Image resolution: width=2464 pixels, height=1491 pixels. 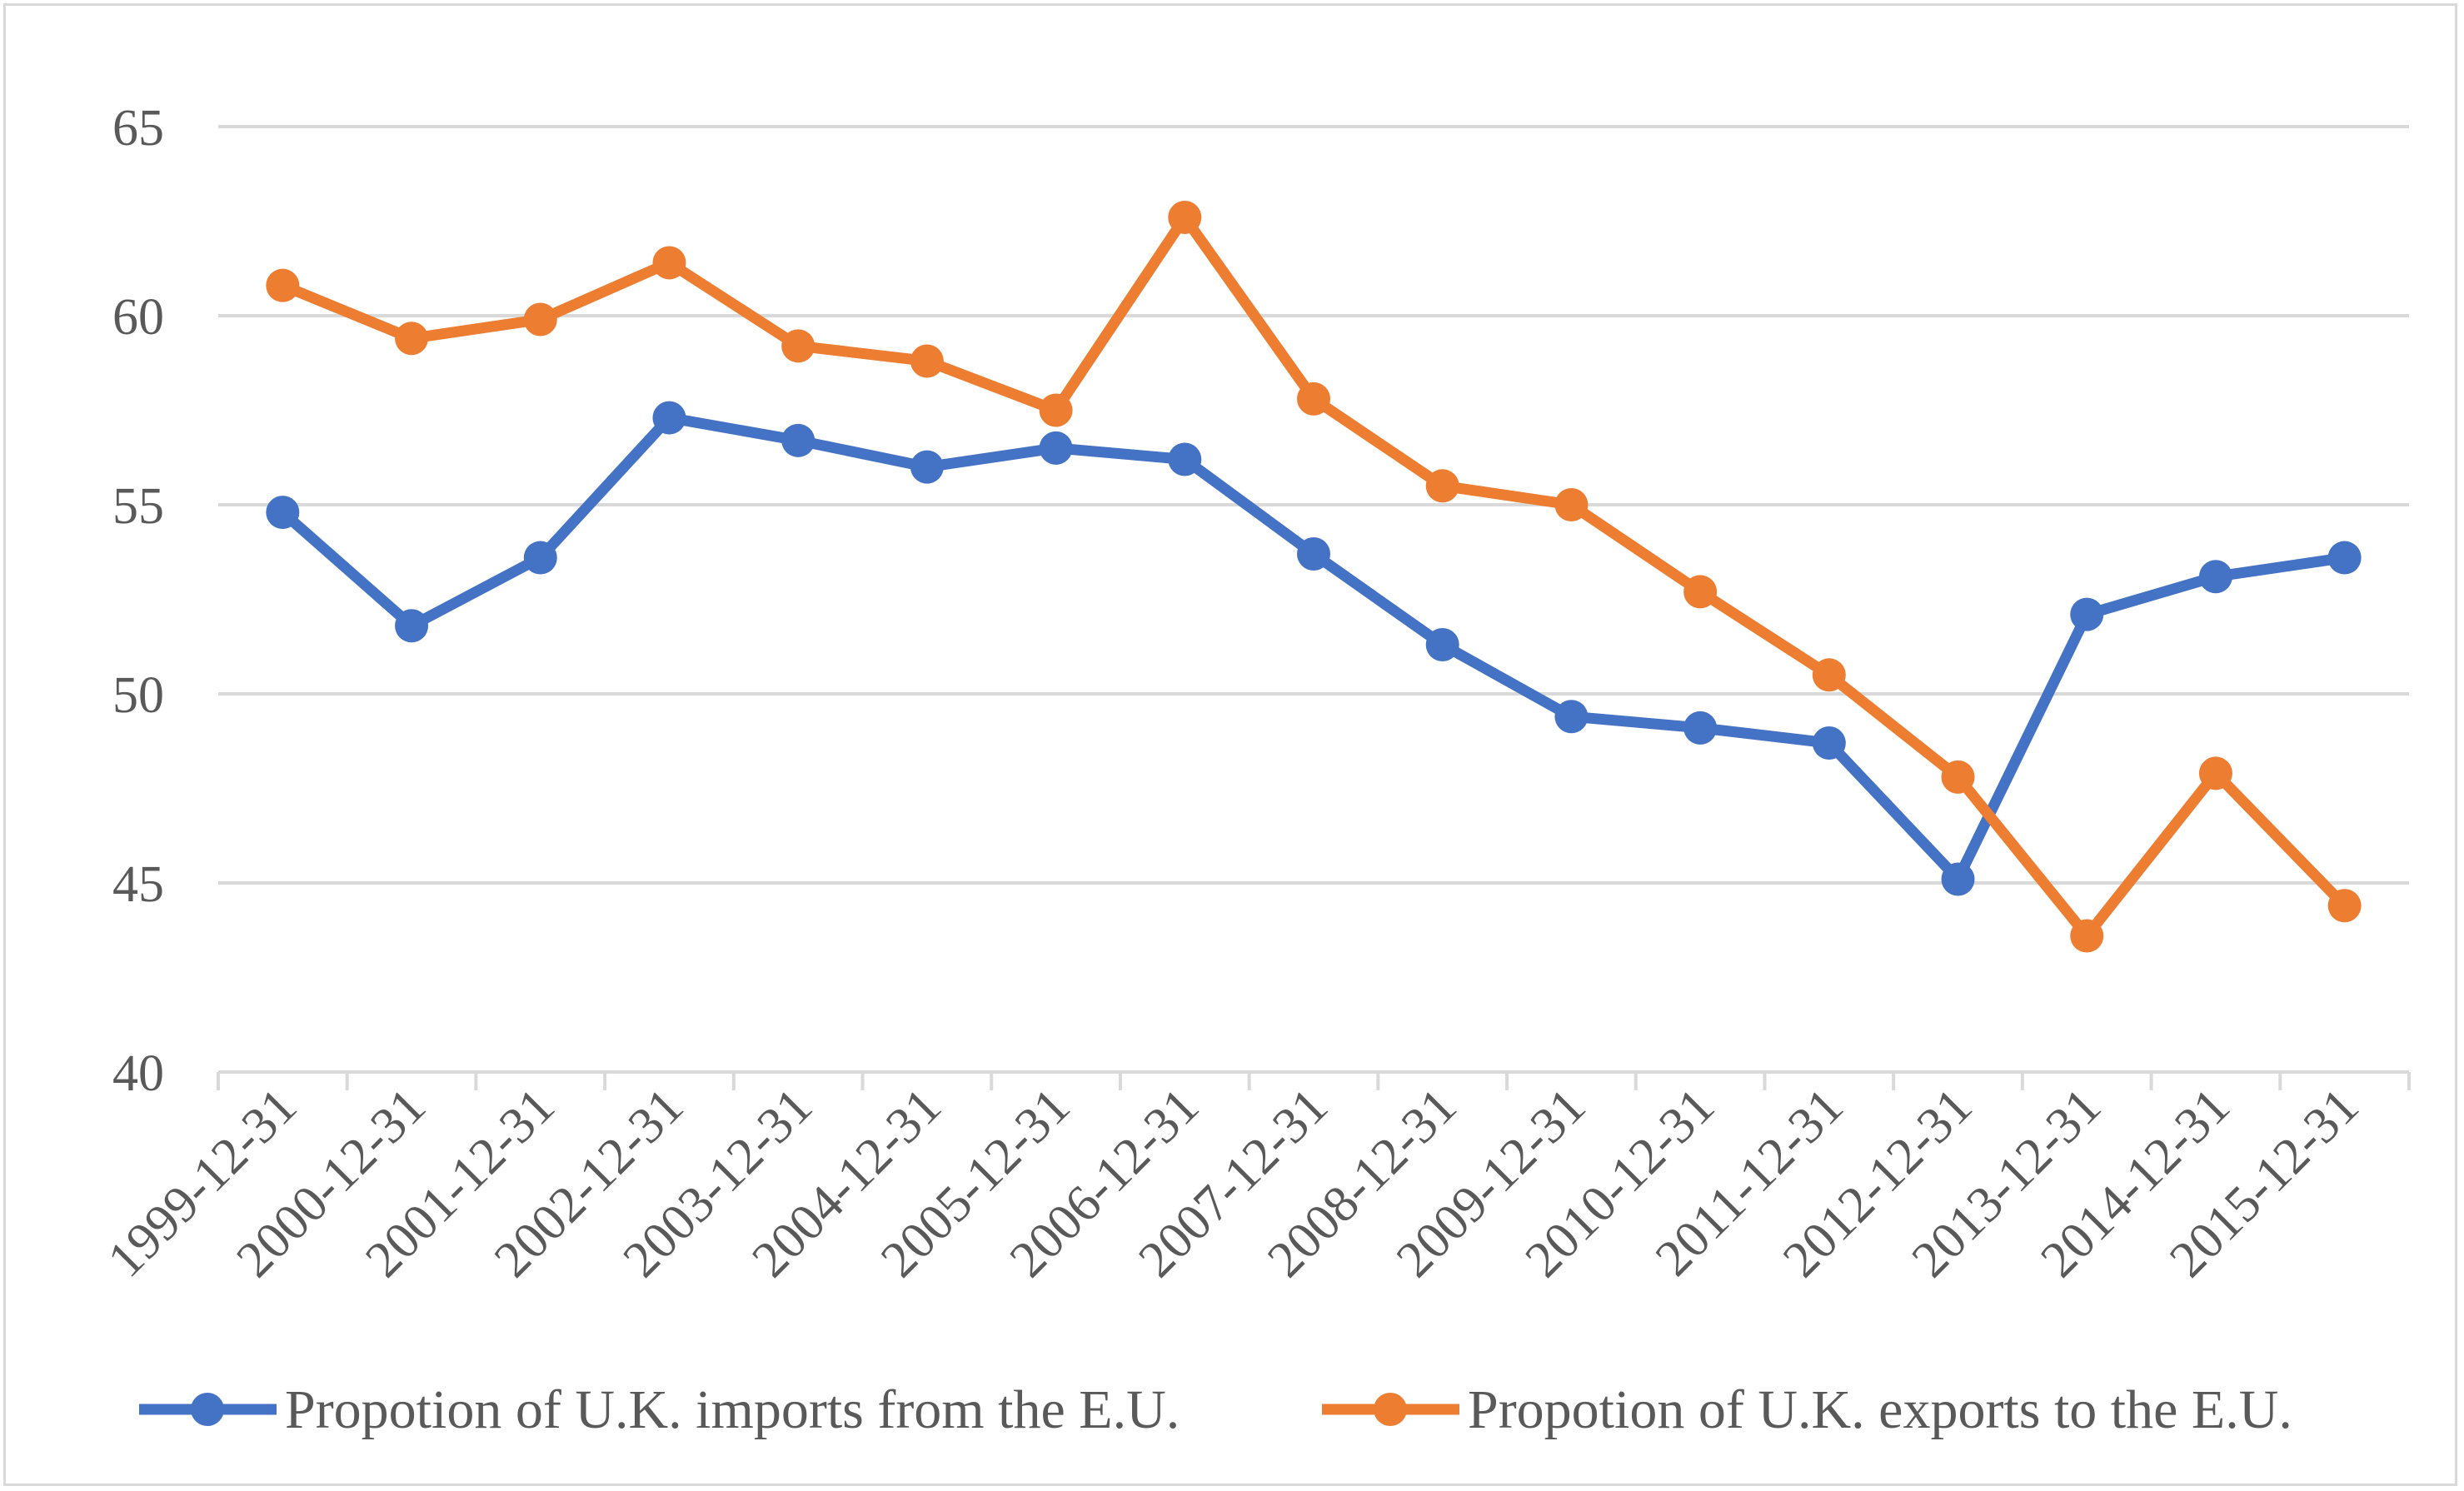 What do you see at coordinates (138, 128) in the screenshot?
I see `y-tick-label: 65` at bounding box center [138, 128].